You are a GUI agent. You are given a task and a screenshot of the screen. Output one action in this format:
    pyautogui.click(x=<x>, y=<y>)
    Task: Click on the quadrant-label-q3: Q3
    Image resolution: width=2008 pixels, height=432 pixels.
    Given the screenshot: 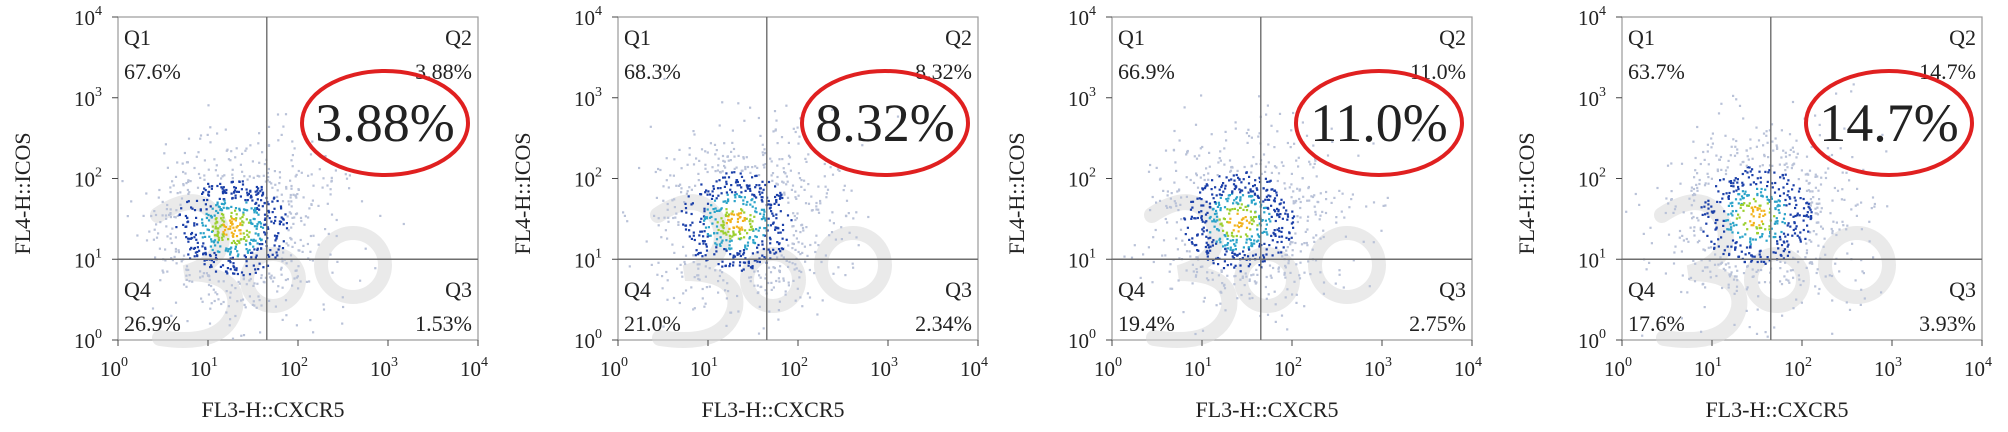 What is the action you would take?
    pyautogui.click(x=1962, y=289)
    